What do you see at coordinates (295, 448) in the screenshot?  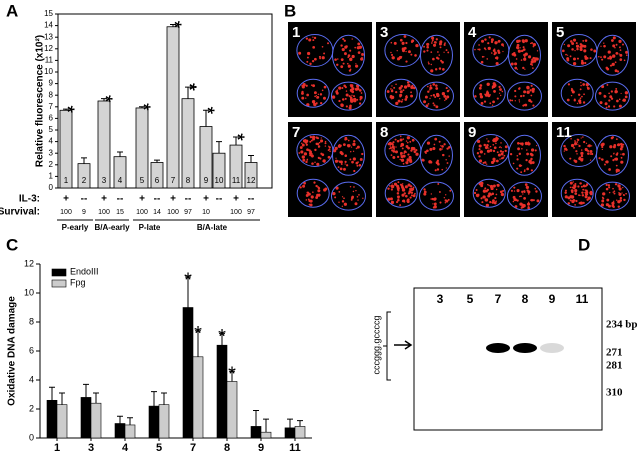 I see `x-tick-label: 11` at bounding box center [295, 448].